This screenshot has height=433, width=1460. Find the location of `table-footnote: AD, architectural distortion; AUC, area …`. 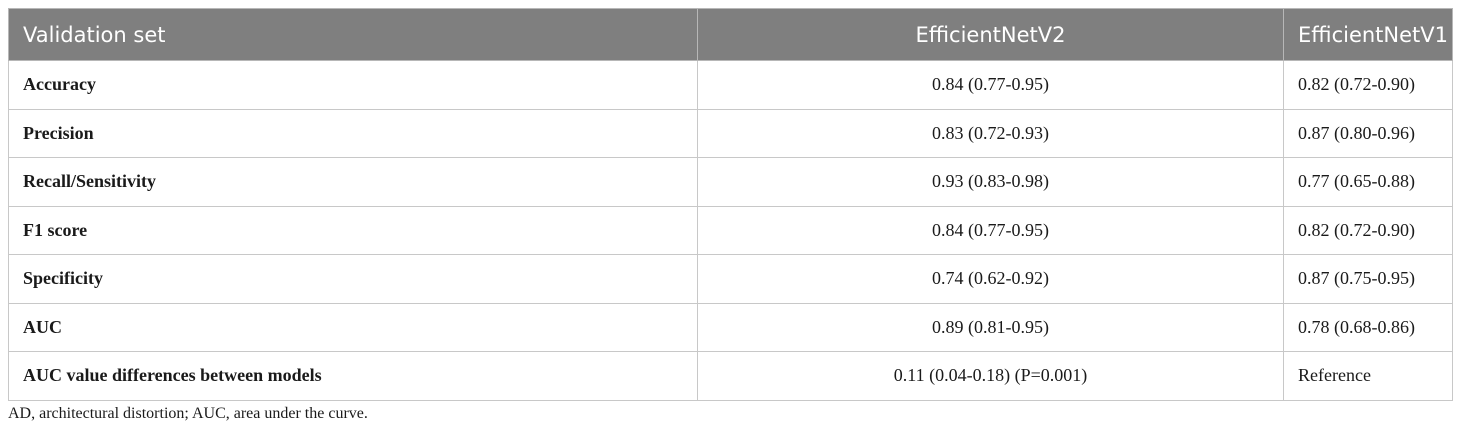

table-footnote: AD, architectural distortion; AUC, area … is located at coordinates (188, 413).